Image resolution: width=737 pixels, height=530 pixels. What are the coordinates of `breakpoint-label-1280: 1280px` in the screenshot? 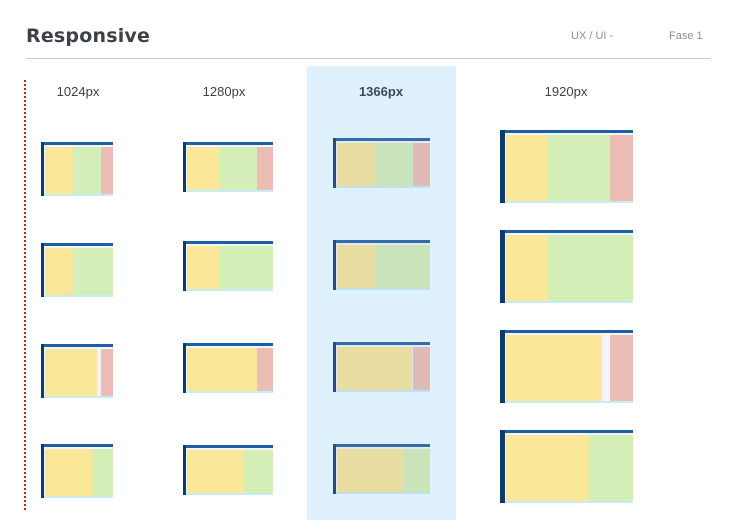 It's located at (224, 91).